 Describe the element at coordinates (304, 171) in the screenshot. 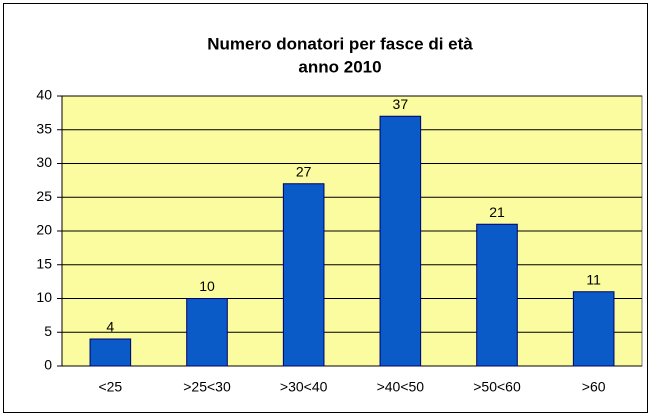

I see `data-label: 27` at that location.